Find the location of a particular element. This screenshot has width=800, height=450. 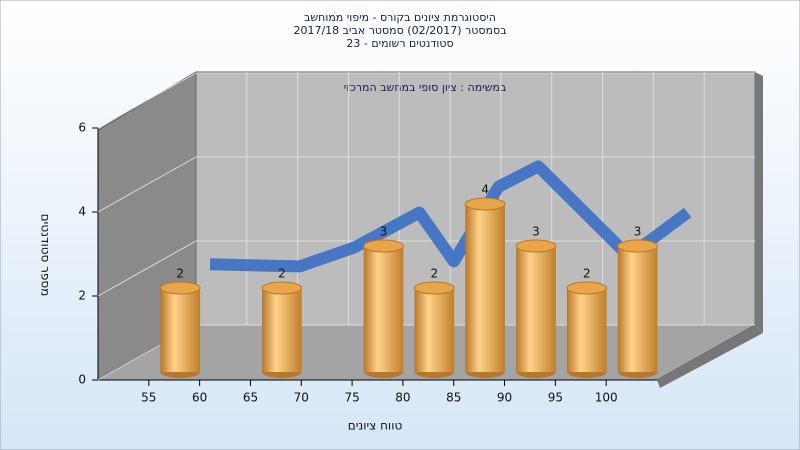

title-line: היסטוגרמת ציונים בקורס - מיפוי ממוחשב is located at coordinates (400, 17).